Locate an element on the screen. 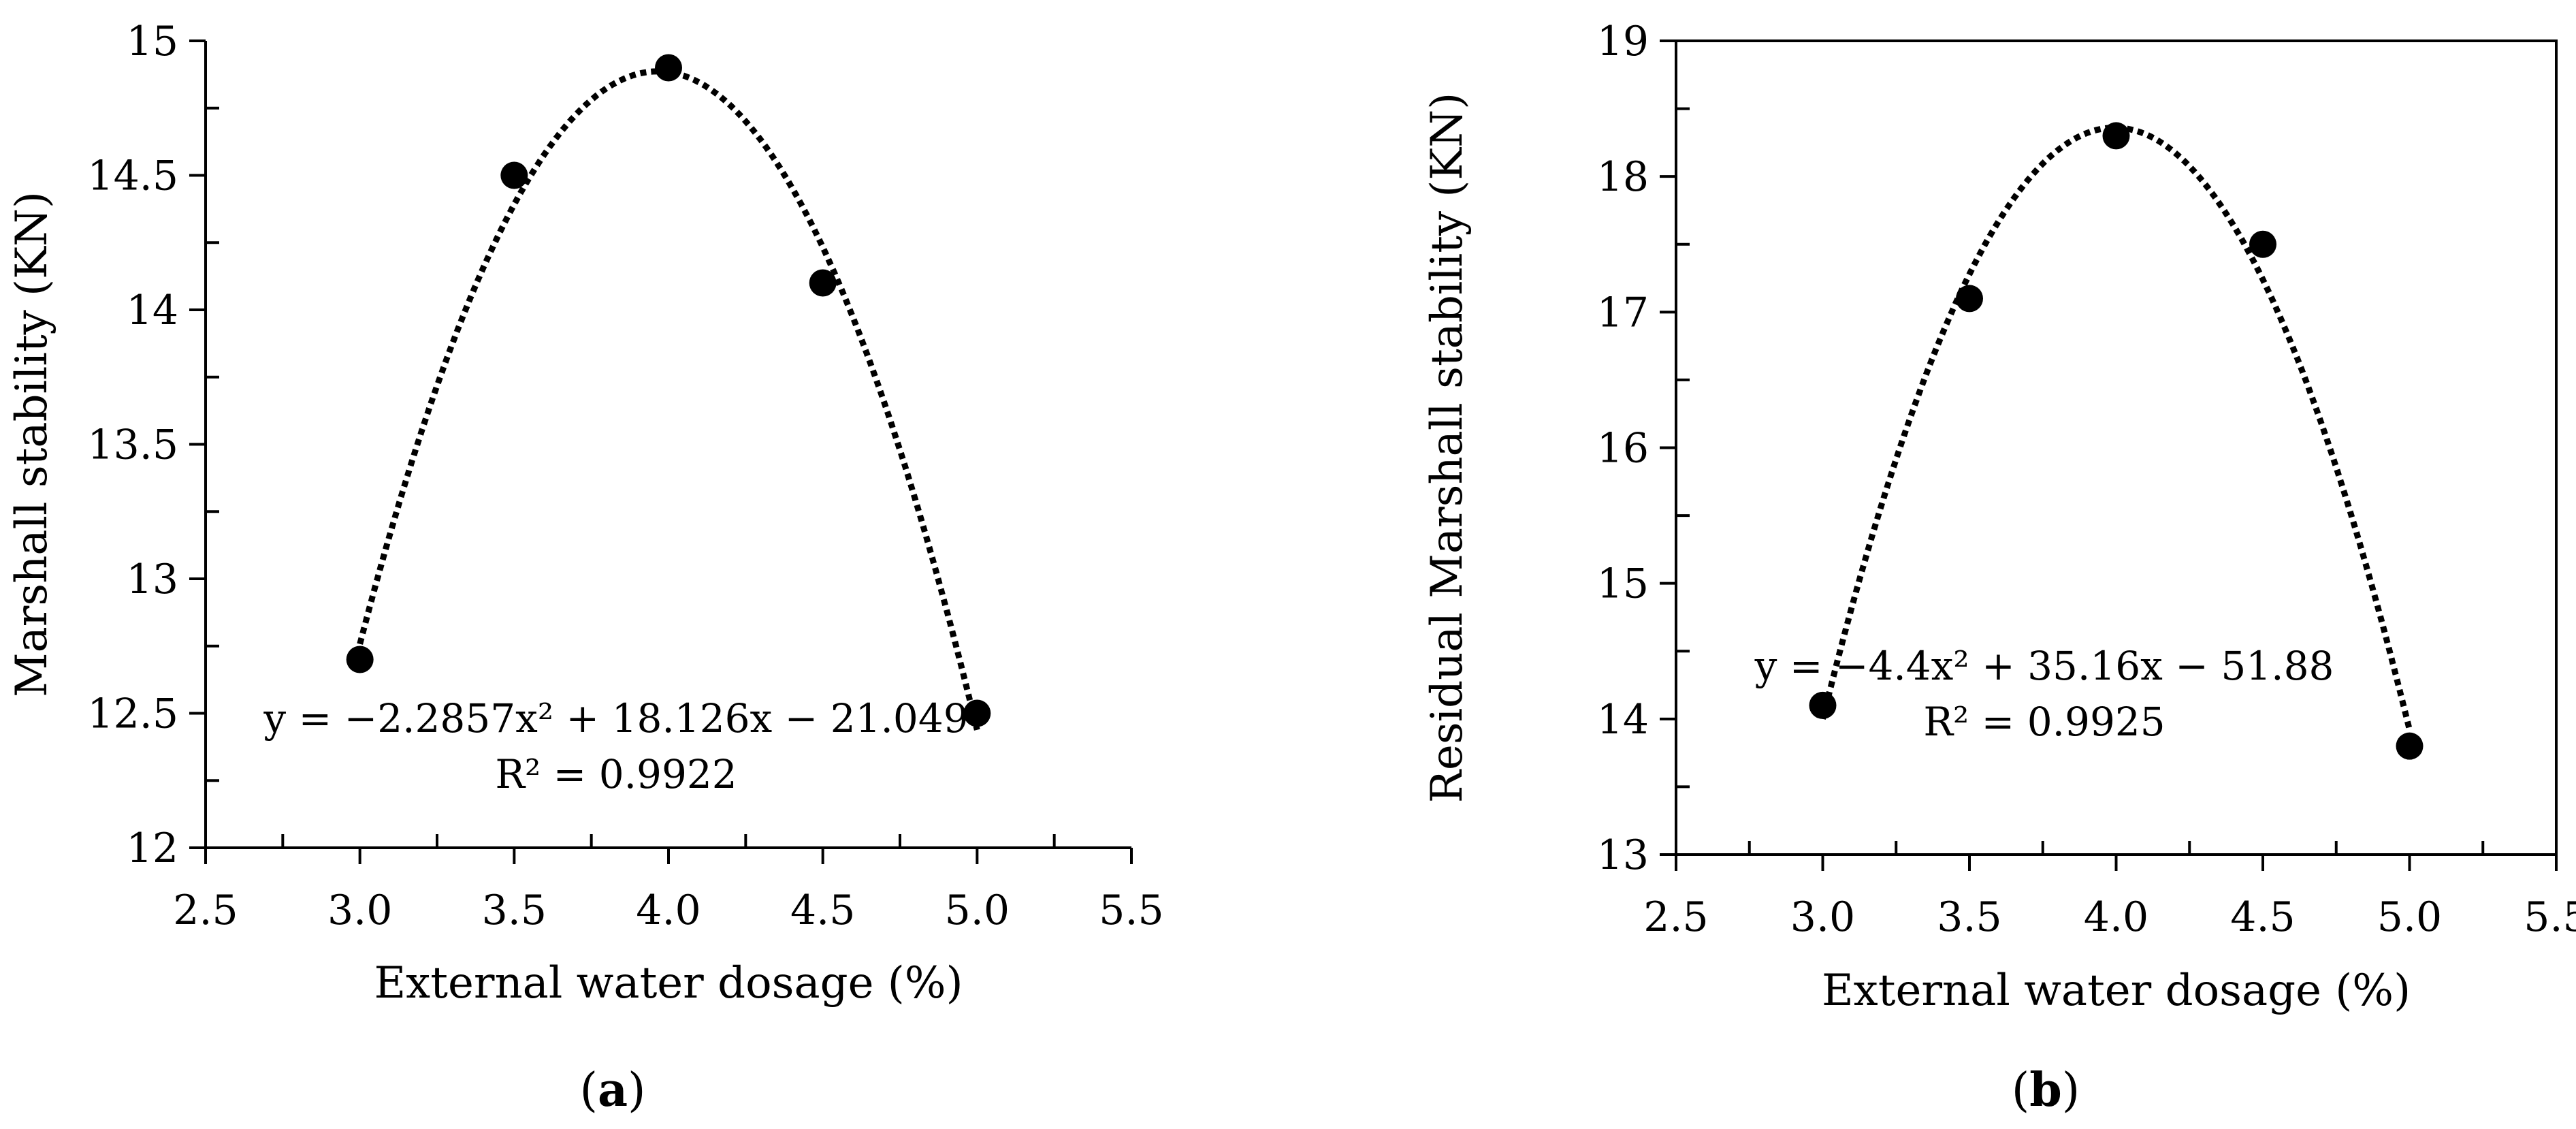 Image resolution: width=2576 pixels, height=1129 pixels. r-squared-label: R² = 0.9922 is located at coordinates (616, 774).